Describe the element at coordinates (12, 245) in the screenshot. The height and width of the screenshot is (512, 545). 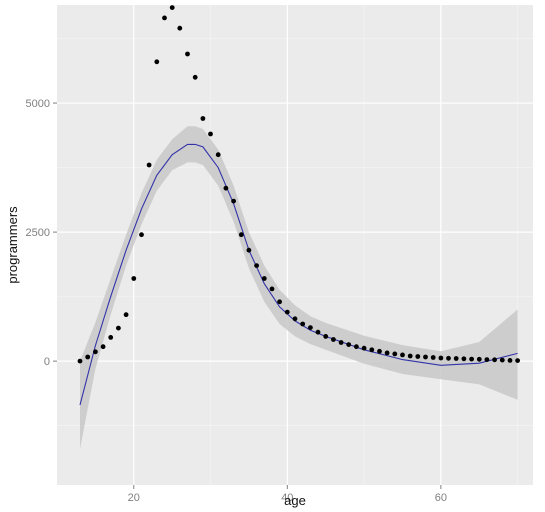
I see `y-axis-title: programmers` at that location.